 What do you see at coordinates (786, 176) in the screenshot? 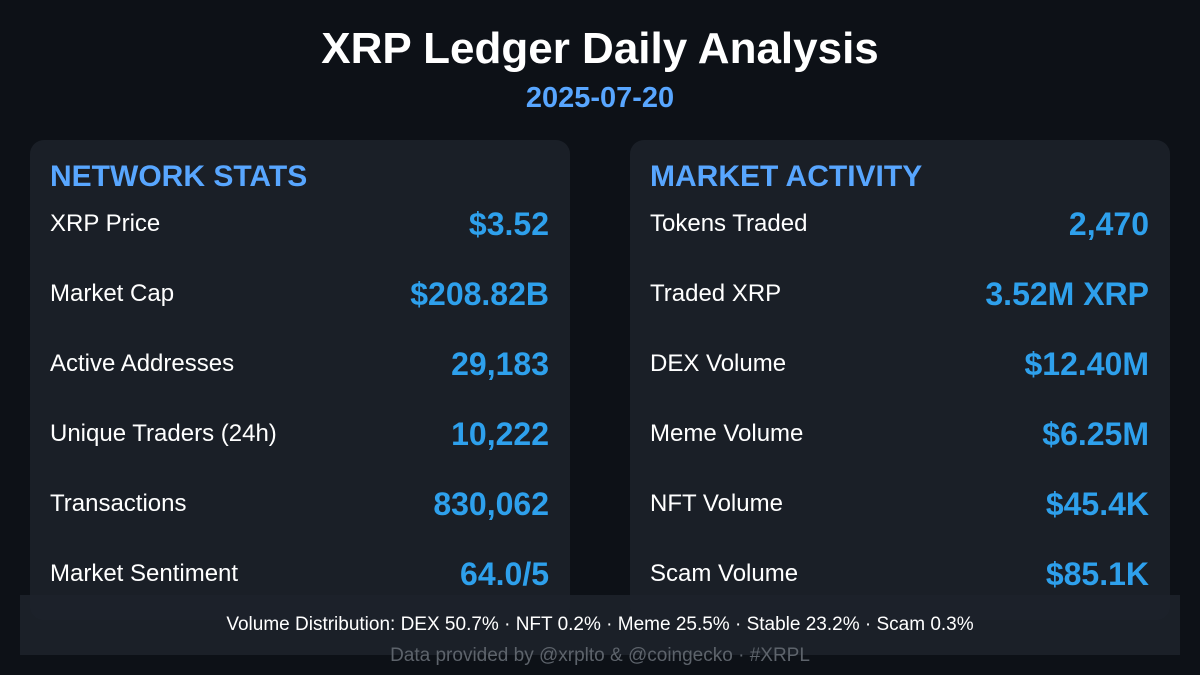
I see `card-heading: MARKET ACTIVITY` at bounding box center [786, 176].